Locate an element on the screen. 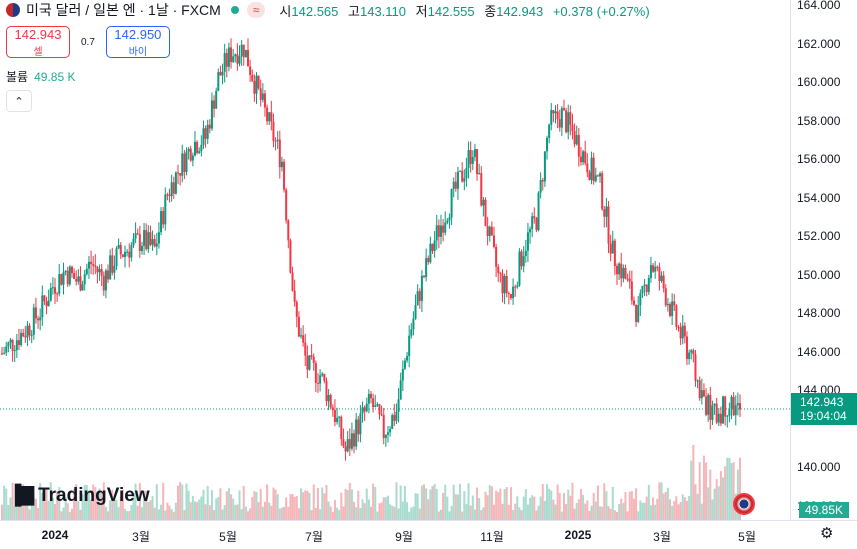 The width and height of the screenshot is (857, 549). event-flag-icon is located at coordinates (744, 504).